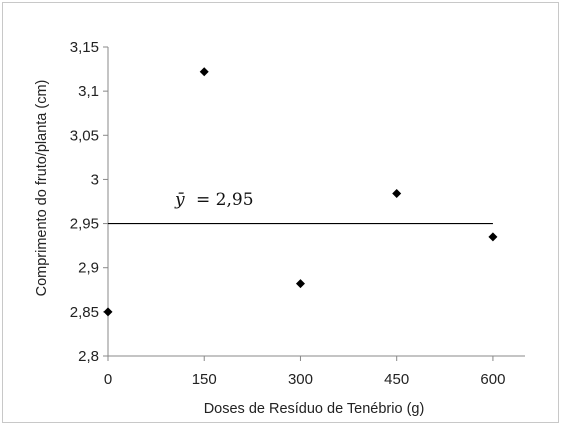 The width and height of the screenshot is (562, 426). What do you see at coordinates (225, 200) in the screenshot?
I see `mean-value-text: = 2,95` at bounding box center [225, 200].